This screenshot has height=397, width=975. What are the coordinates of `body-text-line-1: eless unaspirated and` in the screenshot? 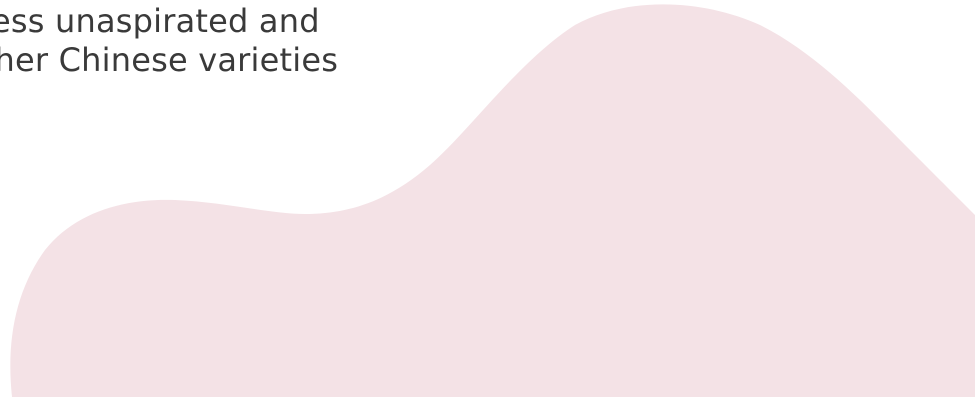 It's located at (160, 21).